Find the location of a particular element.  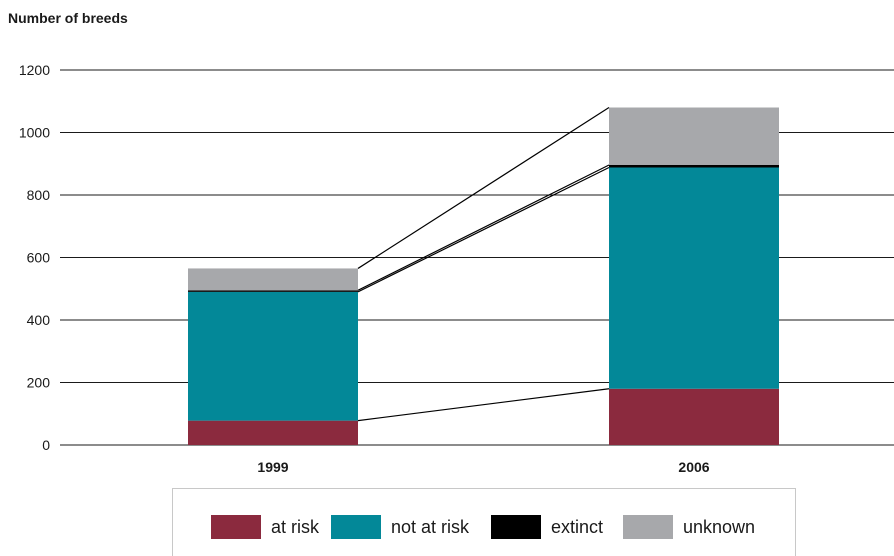

bar-extinct-1999 is located at coordinates (273, 291).